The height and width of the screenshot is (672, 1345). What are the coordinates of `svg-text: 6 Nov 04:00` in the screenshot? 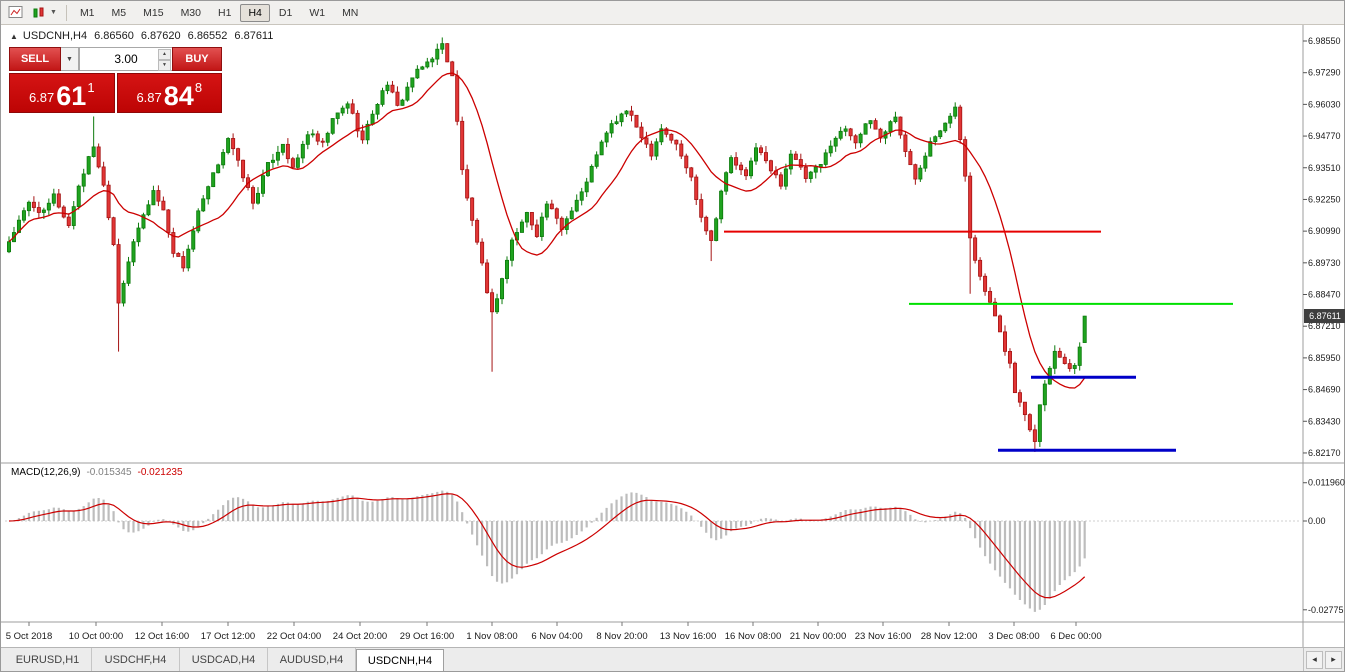 It's located at (556, 636).